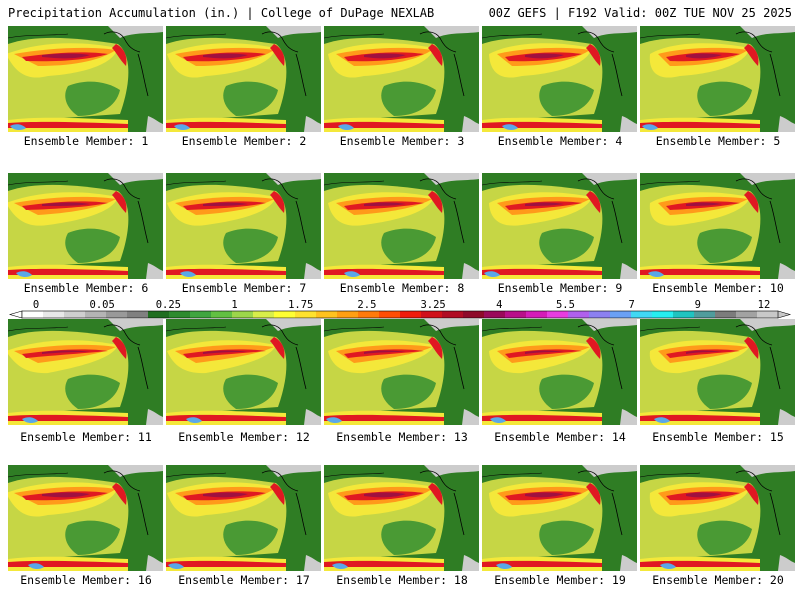 This screenshot has width=800, height=600. Describe the element at coordinates (560, 141) in the screenshot. I see `ensemble-member-label: Ensemble Member: 4` at that location.